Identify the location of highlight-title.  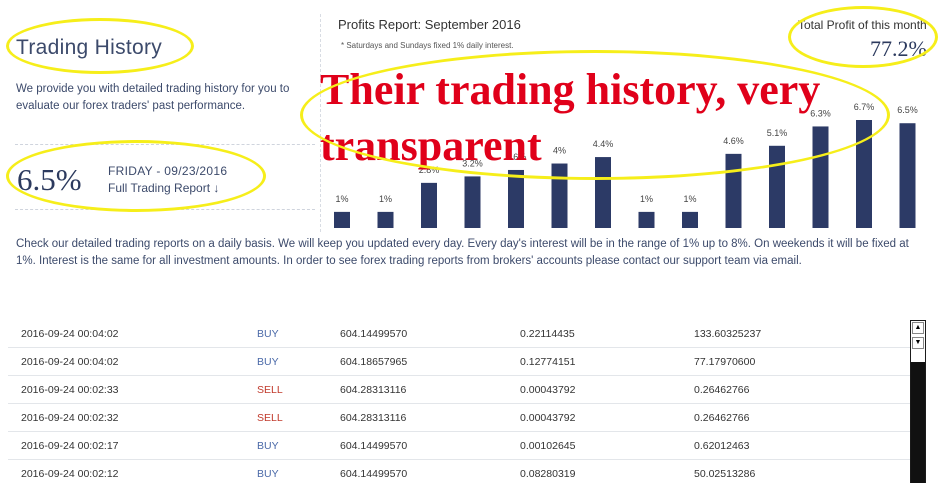
(100, 46).